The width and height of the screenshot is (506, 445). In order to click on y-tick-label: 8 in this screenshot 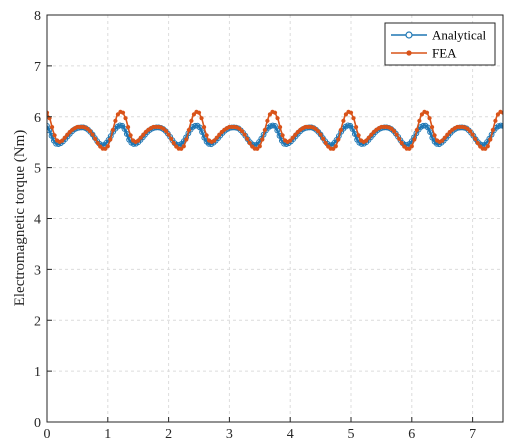, I will do `click(37, 16)`.